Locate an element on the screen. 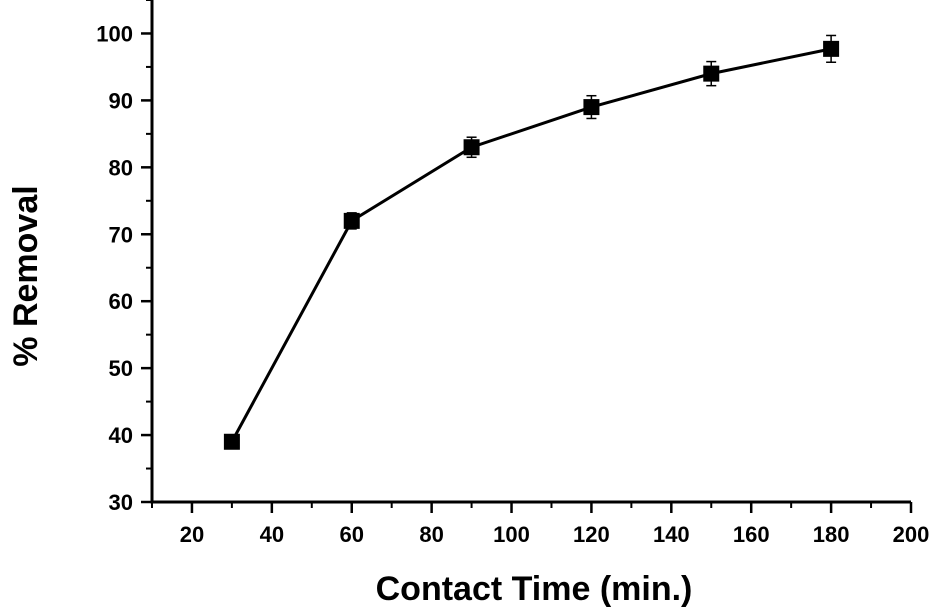 The width and height of the screenshot is (945, 609). x-tick-label: 120 is located at coordinates (591, 534).